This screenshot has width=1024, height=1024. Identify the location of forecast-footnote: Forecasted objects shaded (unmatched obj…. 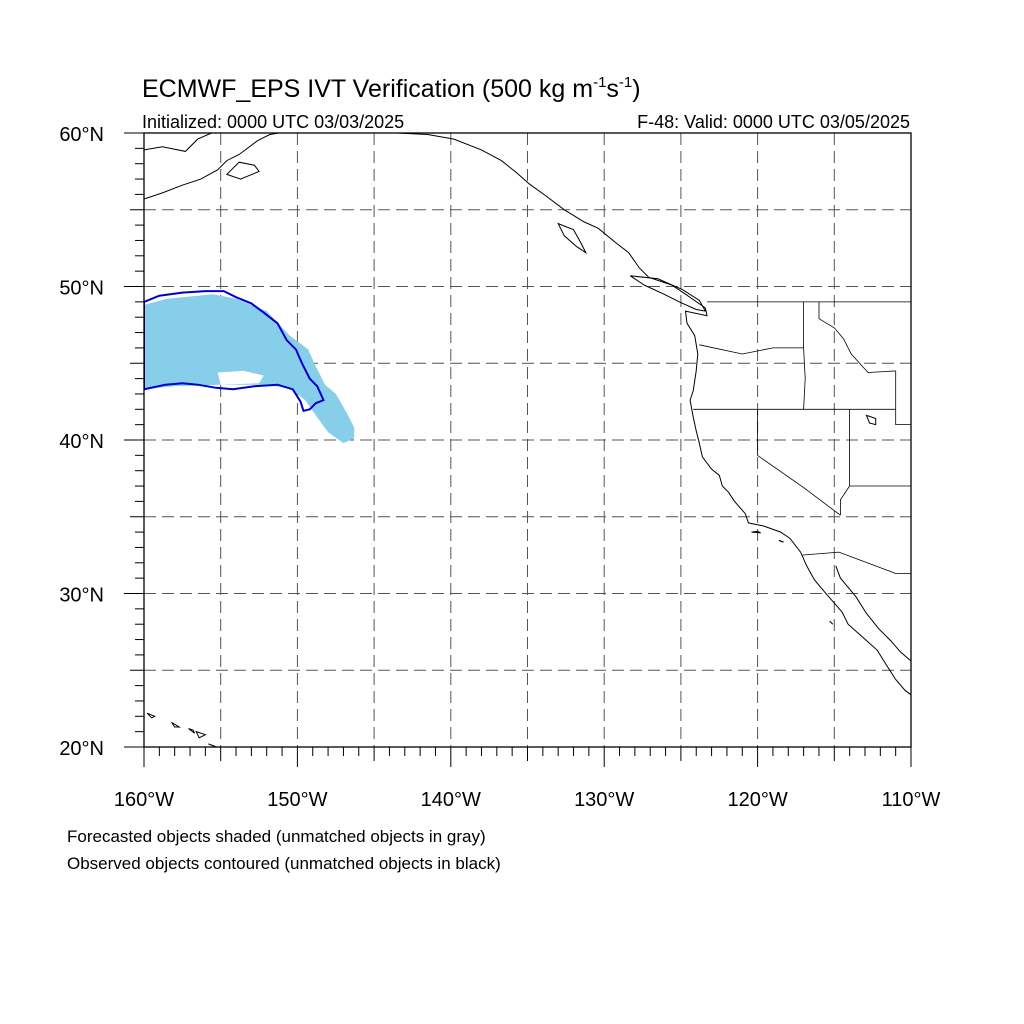
(276, 836).